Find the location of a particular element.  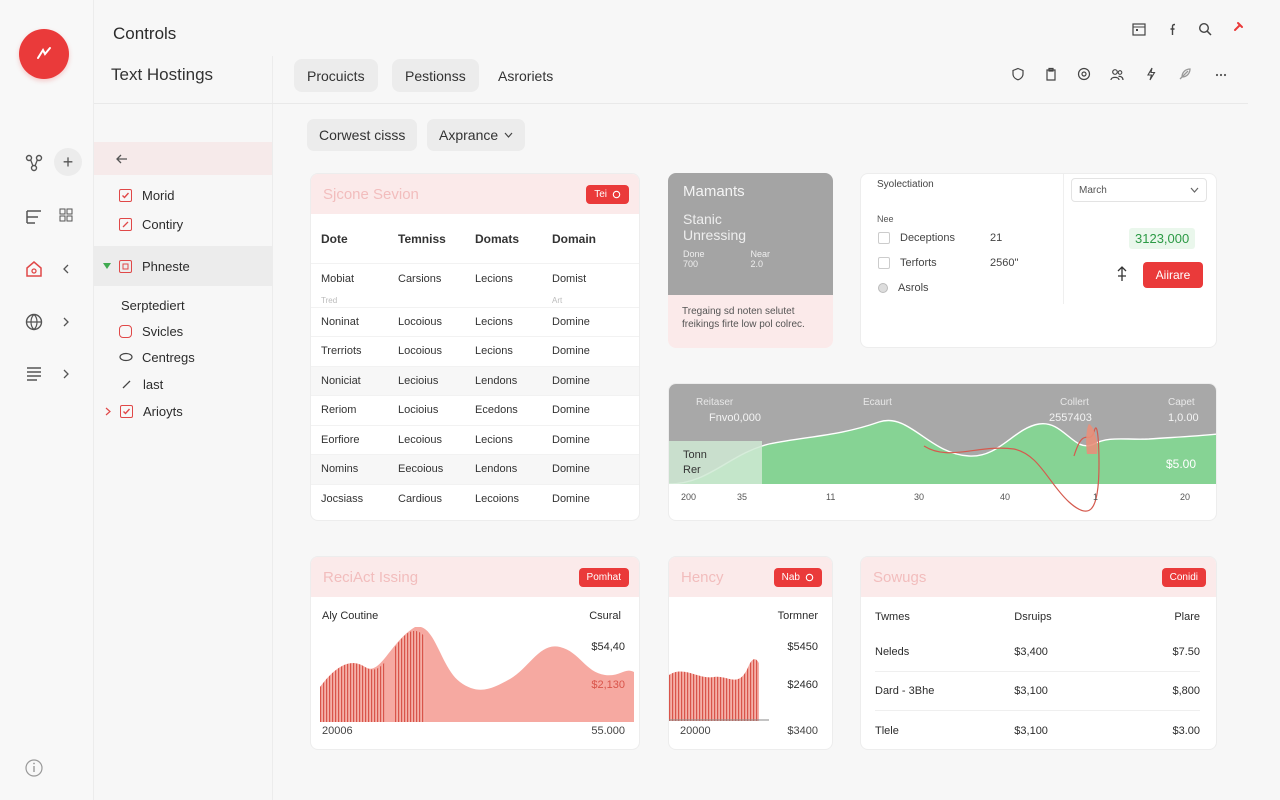

feather-icon is located at coordinates (1185, 74).